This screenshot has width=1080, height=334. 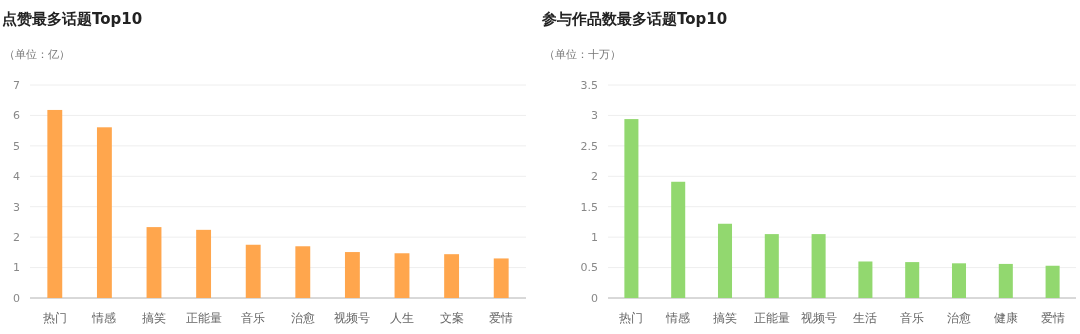 What do you see at coordinates (589, 207) in the screenshot?
I see `y-tick-label: 1.5` at bounding box center [589, 207].